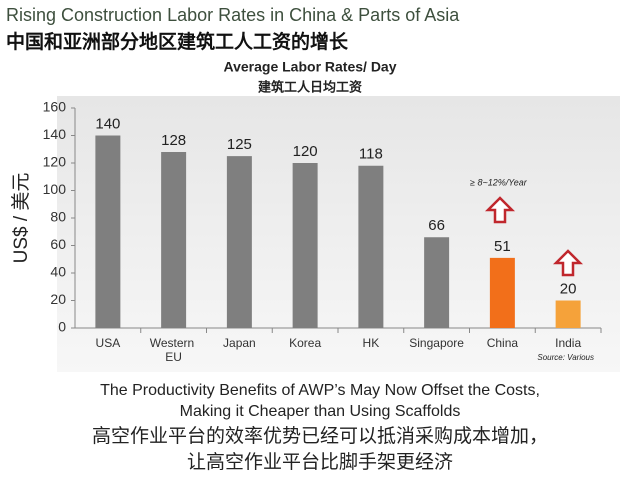 This screenshot has height=478, width=640. Describe the element at coordinates (58, 244) in the screenshot. I see `y-tick-label: 60` at that location.